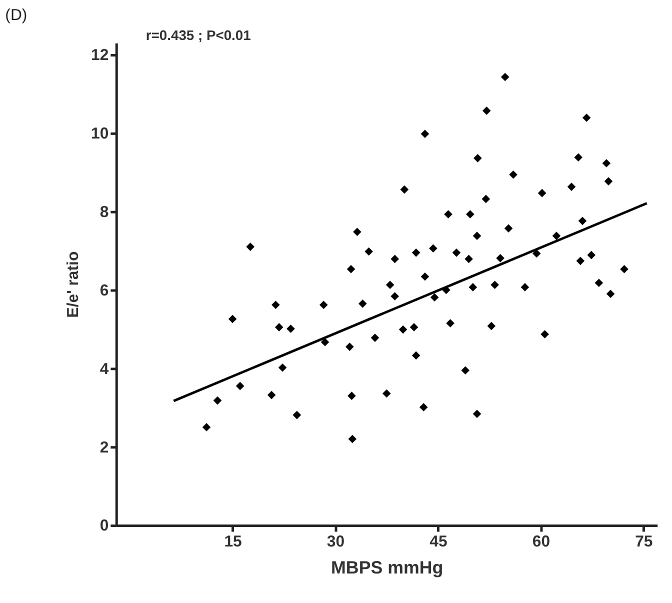  Describe the element at coordinates (16, 15) in the screenshot. I see `chart-title: (D)` at that location.